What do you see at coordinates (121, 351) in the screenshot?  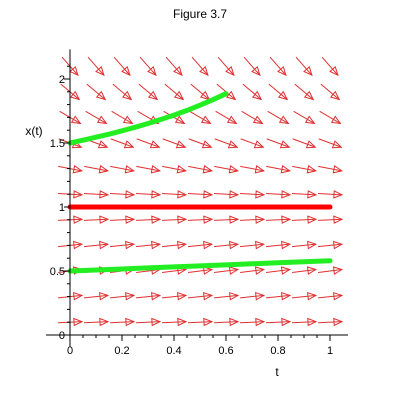 I see `x-tick-label: 0.2` at bounding box center [121, 351].